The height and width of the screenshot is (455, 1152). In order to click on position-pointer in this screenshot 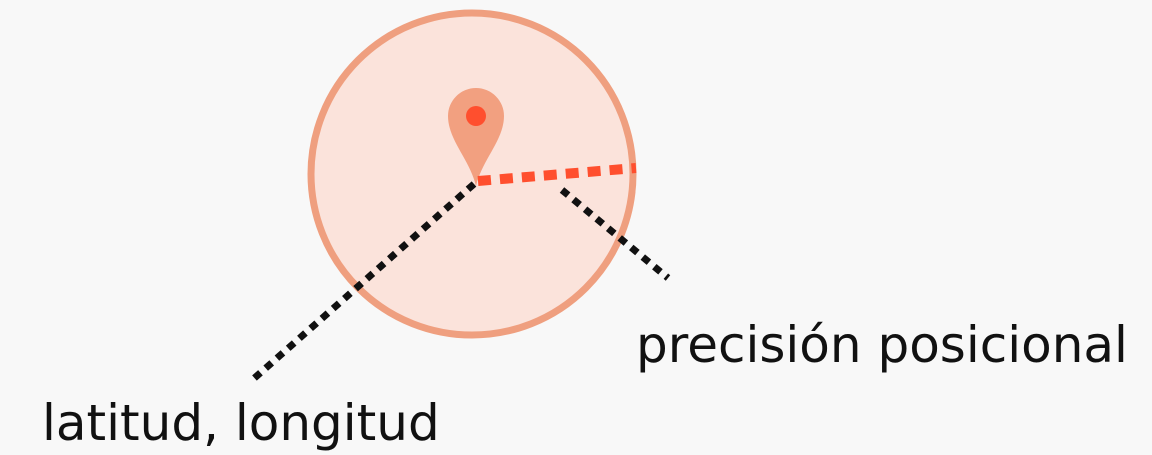, I will do `click(362, 283)`.